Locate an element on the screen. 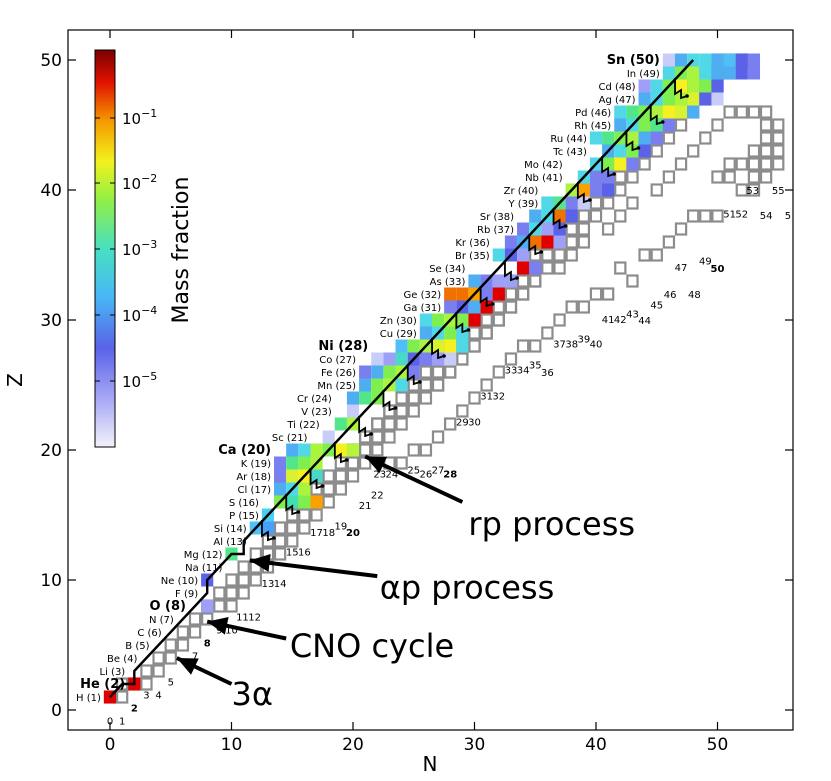 The width and height of the screenshot is (831, 781). neutron-number-label: 42 is located at coordinates (620, 320).